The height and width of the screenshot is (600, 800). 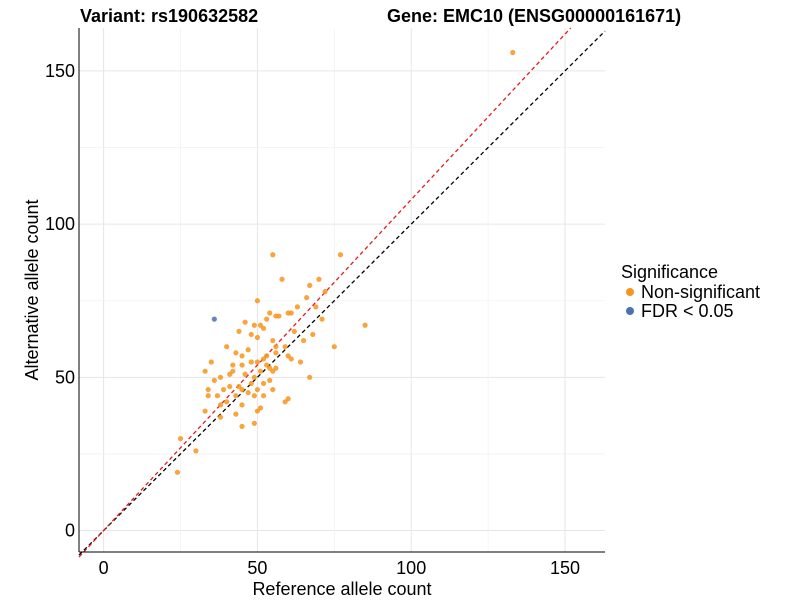 I want to click on x-tick-label: 150, so click(x=565, y=568).